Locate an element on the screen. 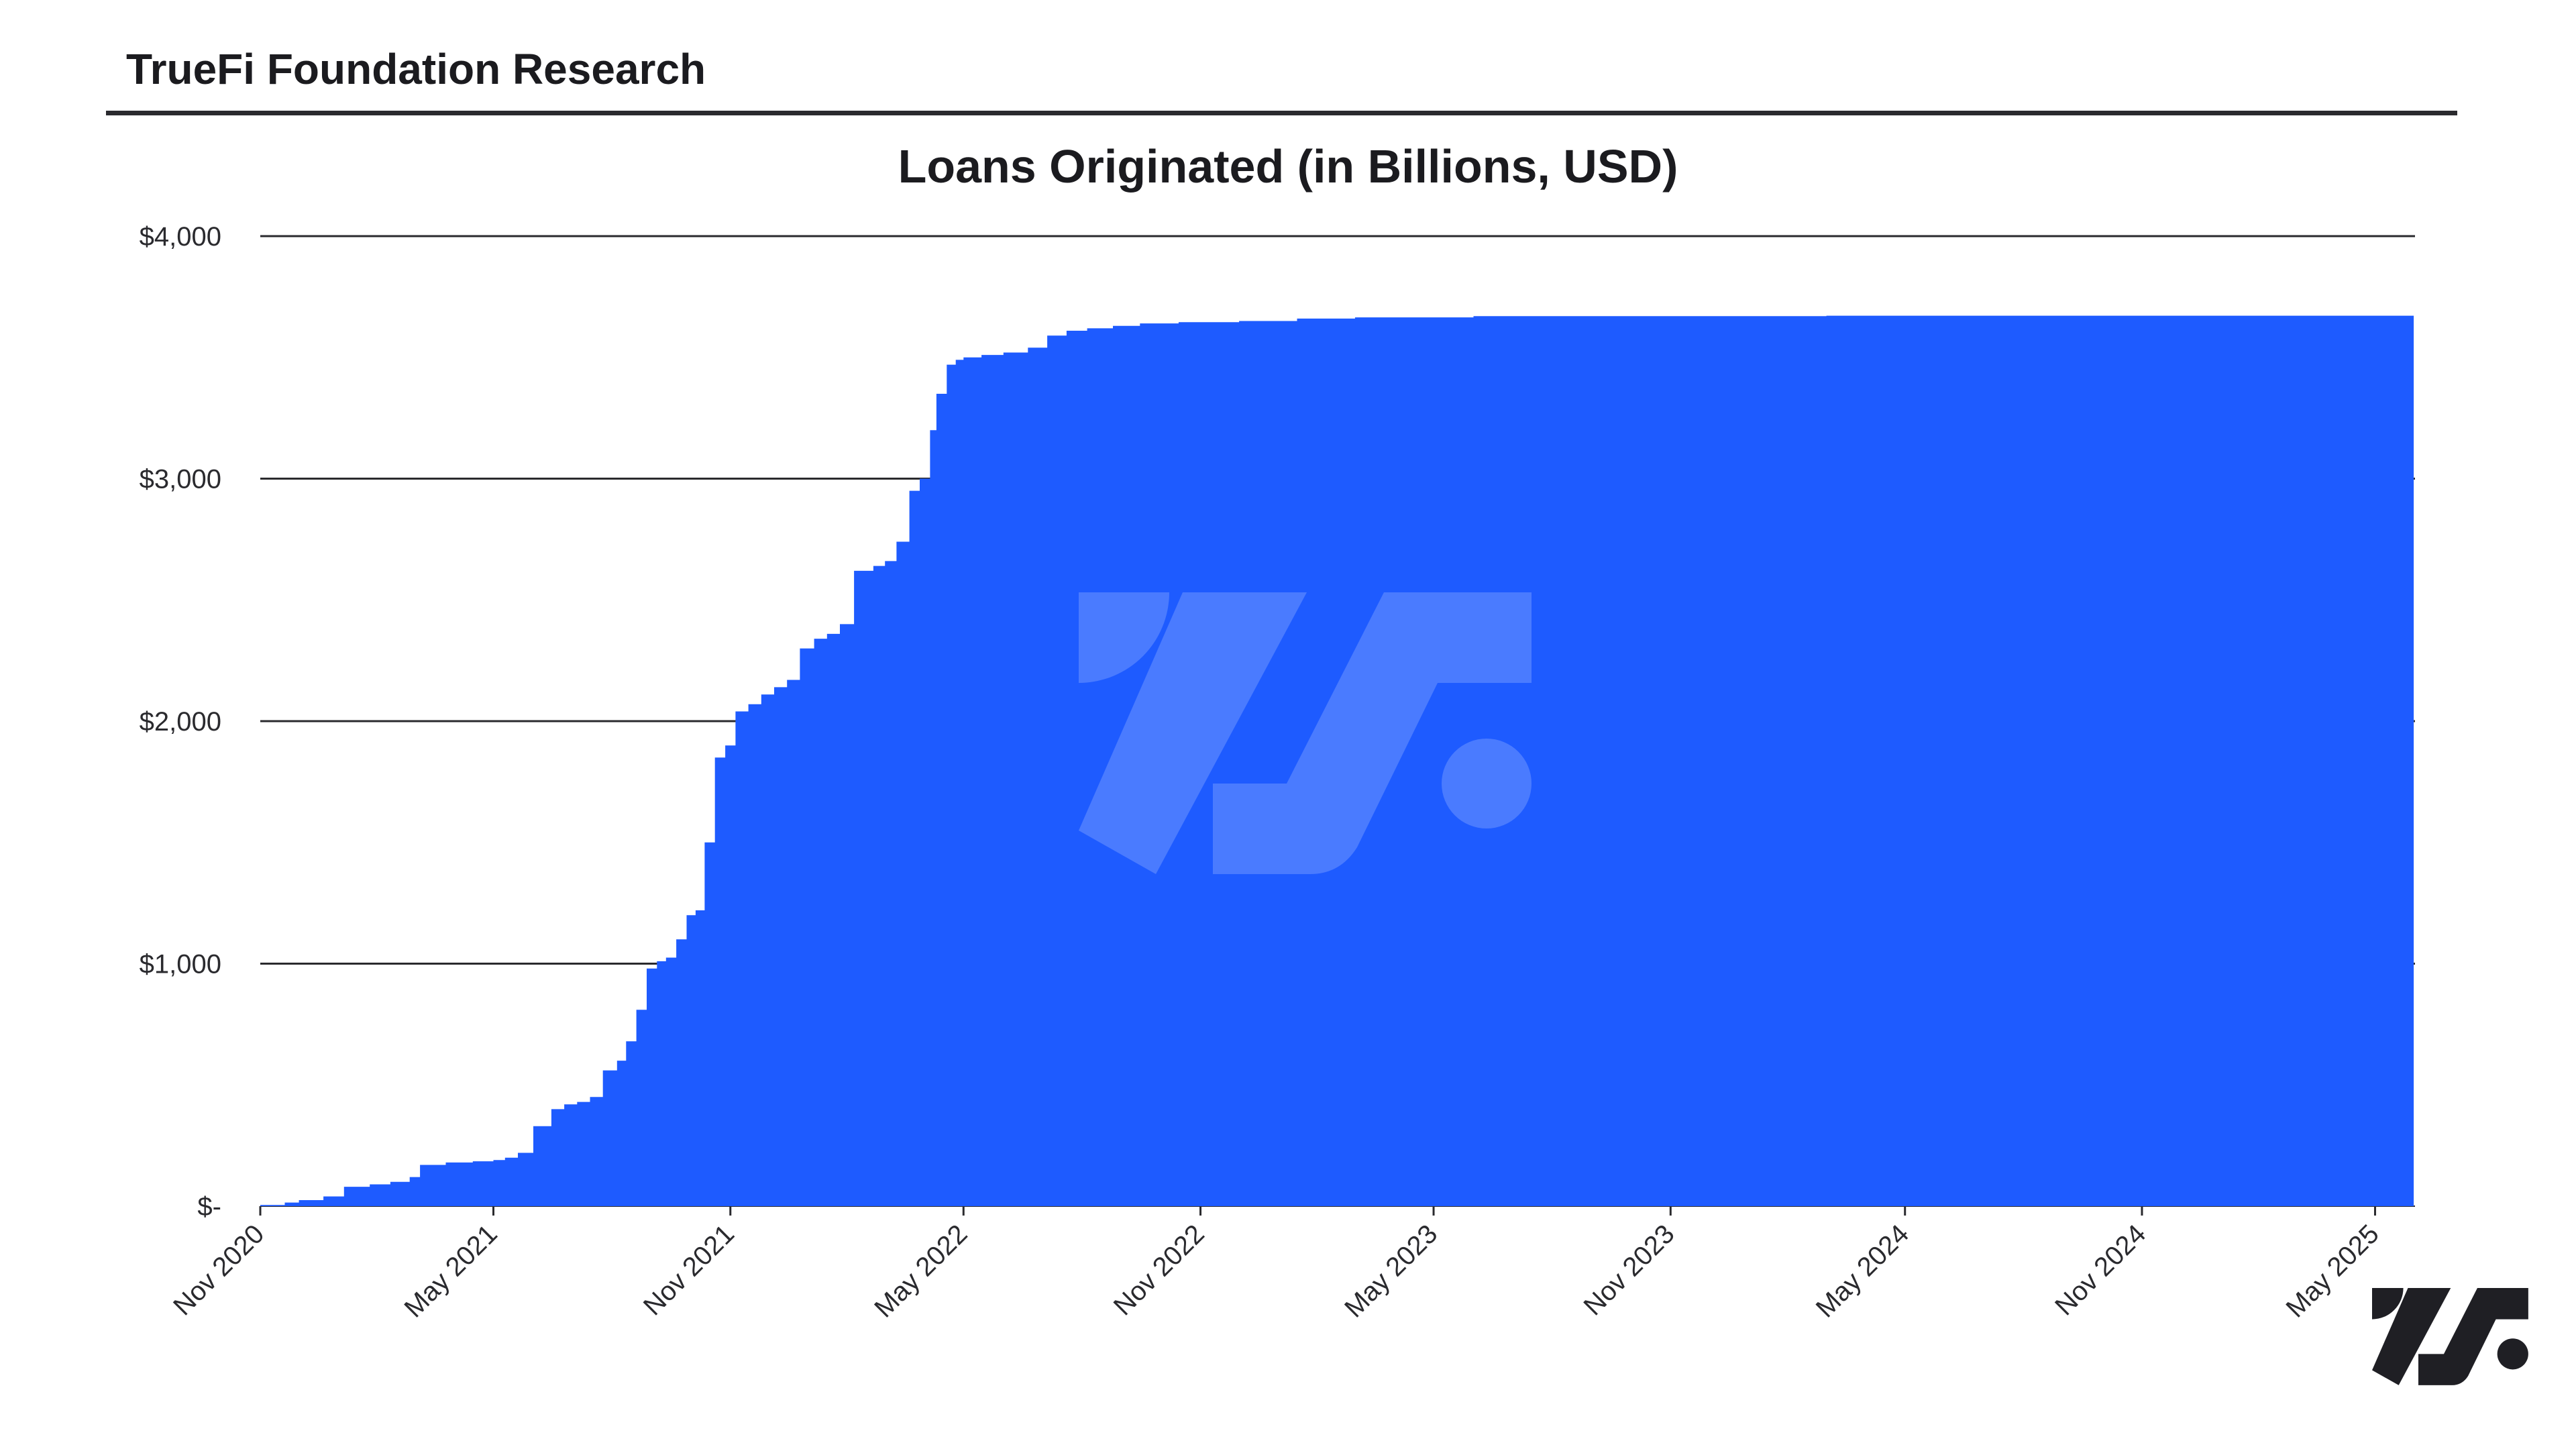 Image resolution: width=2576 pixels, height=1449 pixels. y-tick-label-2: $2,000 is located at coordinates (180, 722).